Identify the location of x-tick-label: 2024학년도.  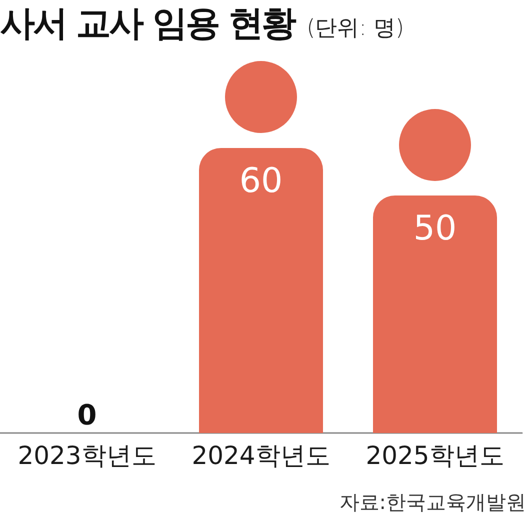
(261, 455).